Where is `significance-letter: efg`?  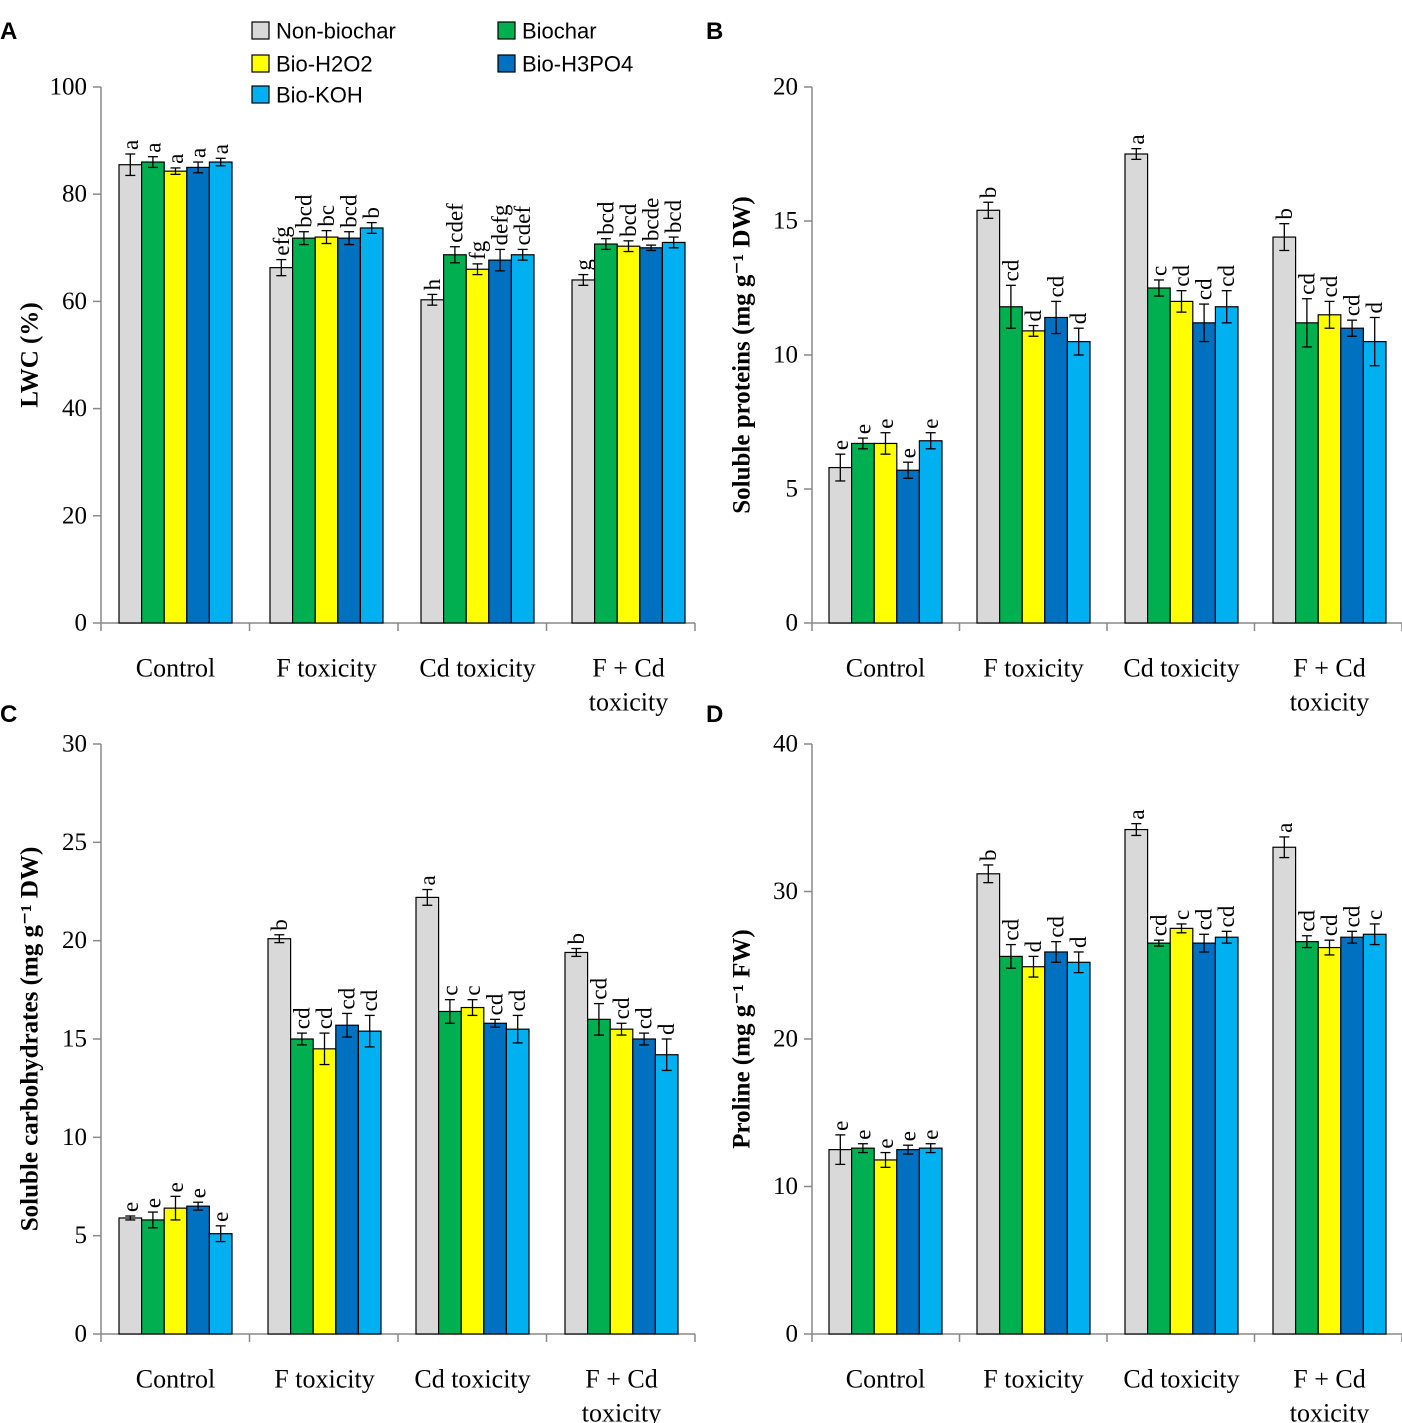
significance-letter: efg is located at coordinates (281, 241).